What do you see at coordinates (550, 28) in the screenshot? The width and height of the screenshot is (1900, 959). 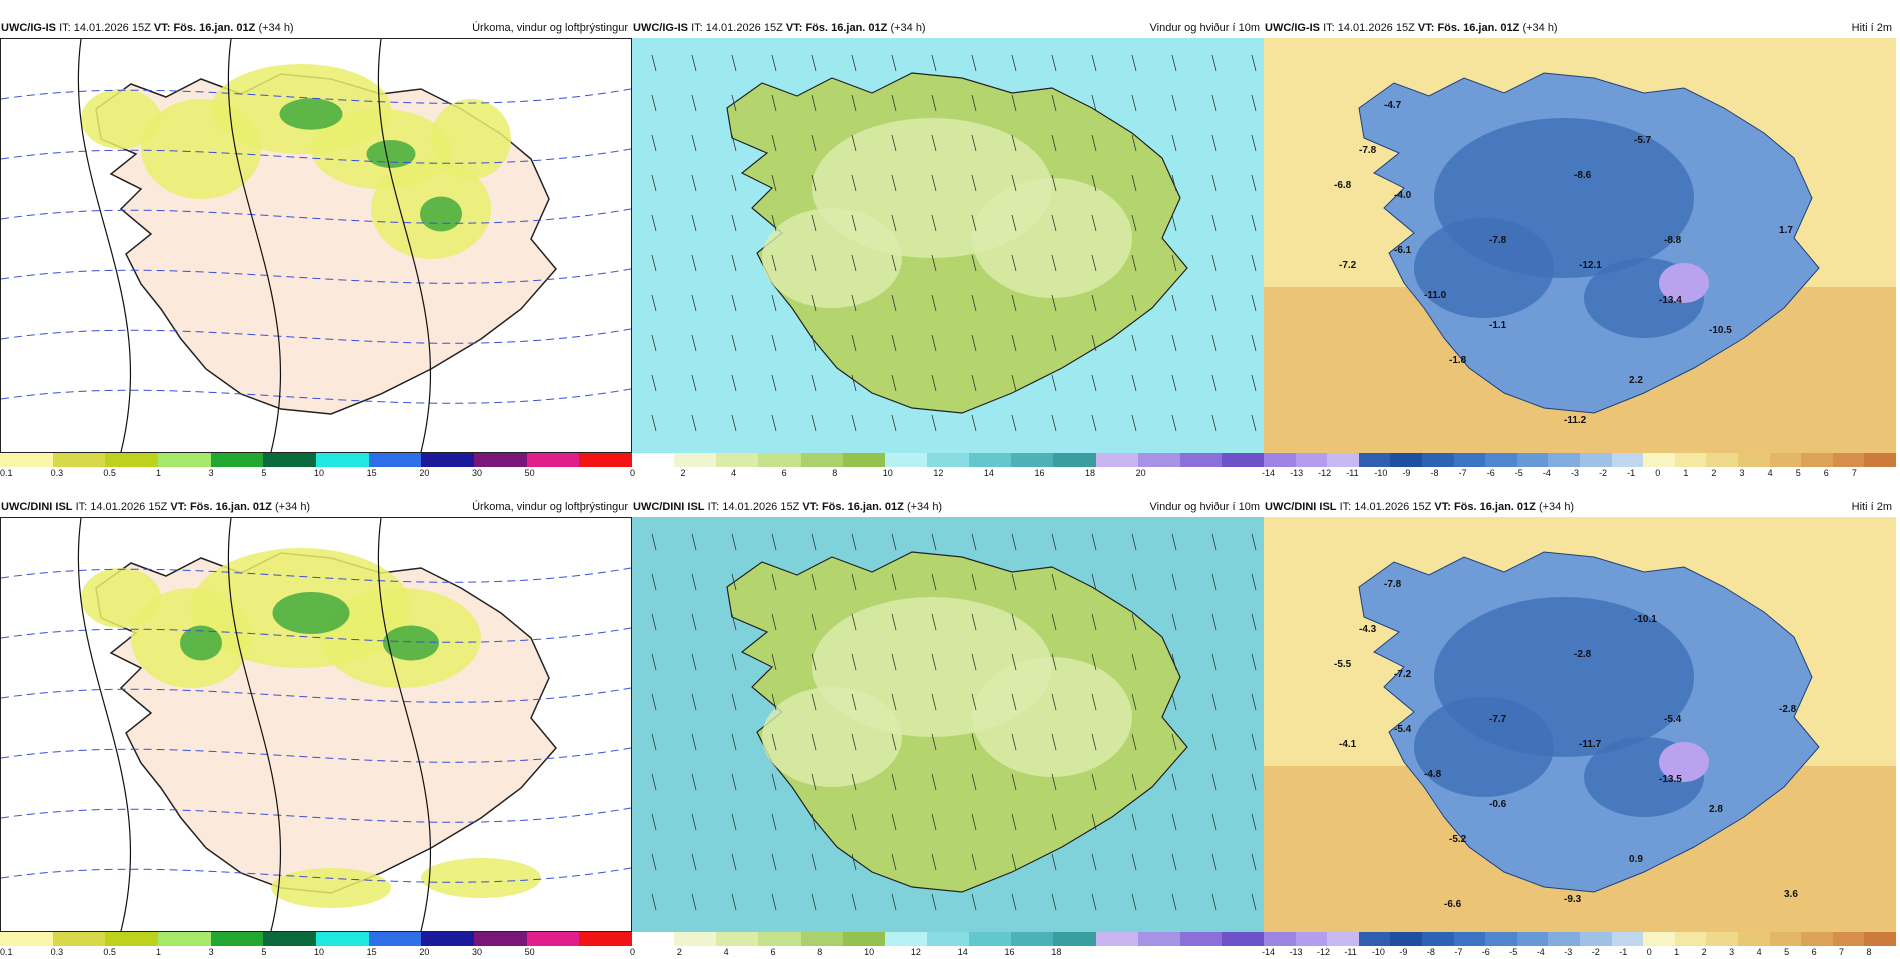 I see `panel-title: Úrkoma, vindur og loftþrýstingur` at bounding box center [550, 28].